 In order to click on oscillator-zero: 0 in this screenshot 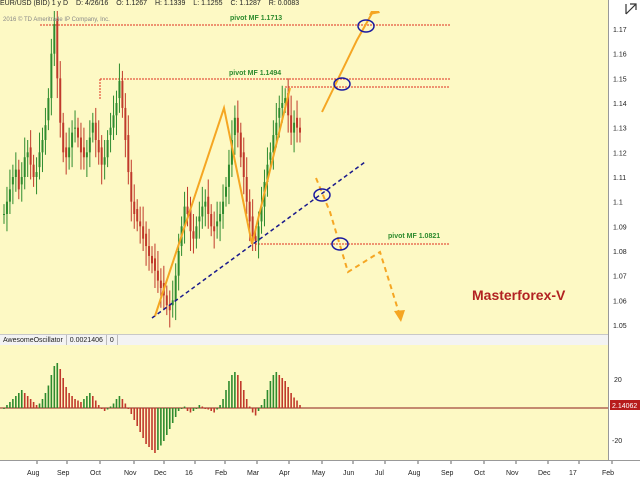, I will do `click(112, 340)`.